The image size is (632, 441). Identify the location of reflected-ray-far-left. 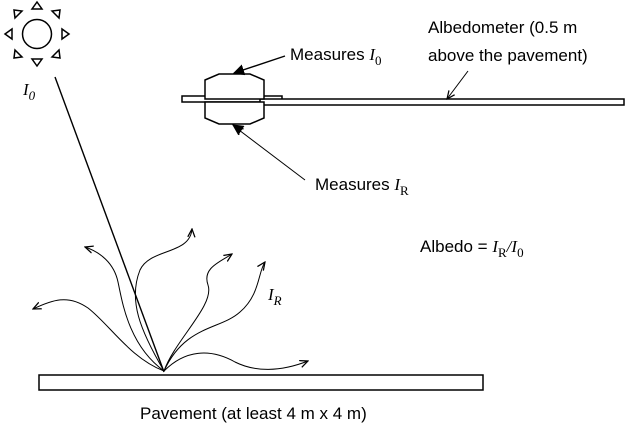
(99, 335).